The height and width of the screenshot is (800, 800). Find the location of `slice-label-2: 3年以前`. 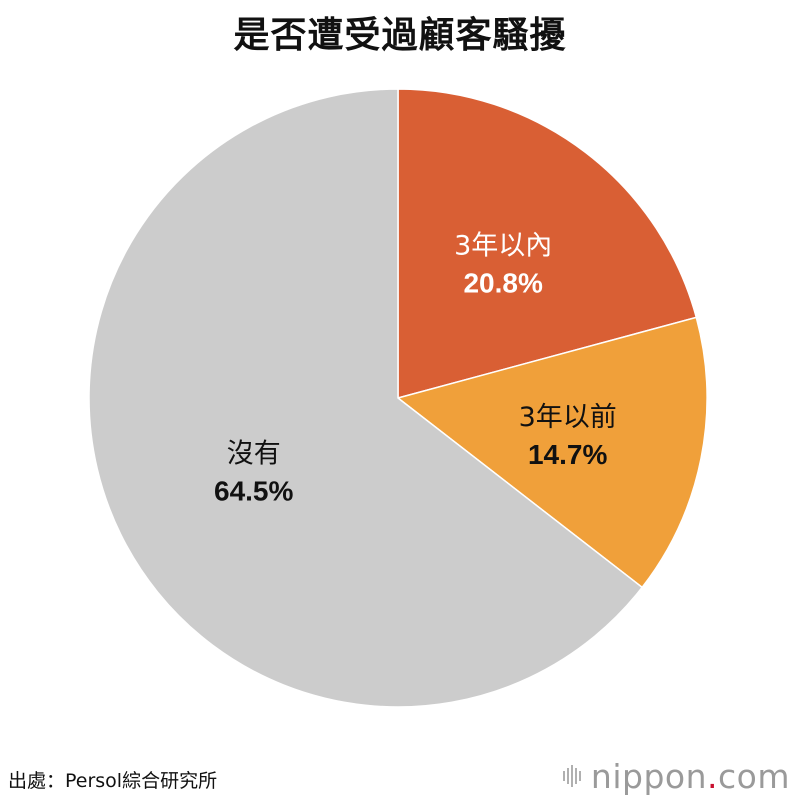

slice-label-2: 3年以前 is located at coordinates (568, 417).